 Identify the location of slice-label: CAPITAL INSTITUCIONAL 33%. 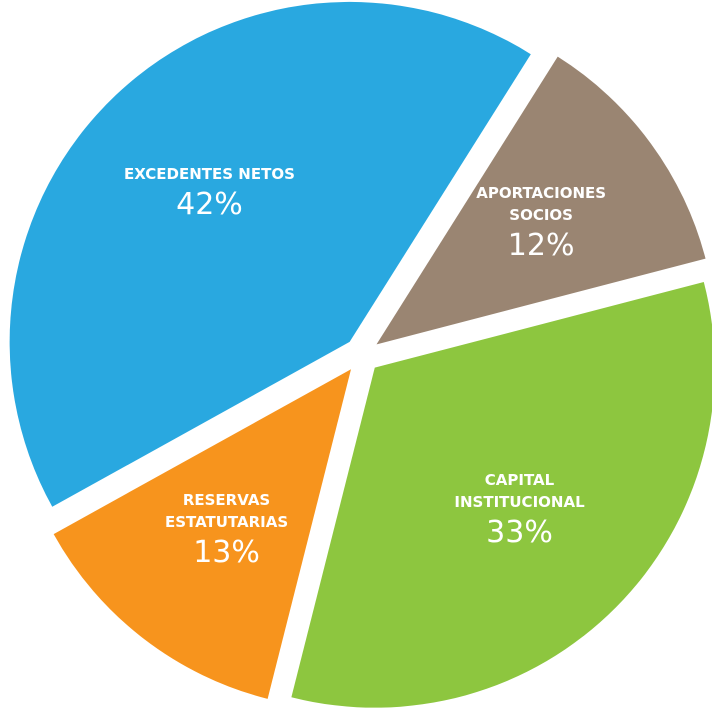
(519, 511).